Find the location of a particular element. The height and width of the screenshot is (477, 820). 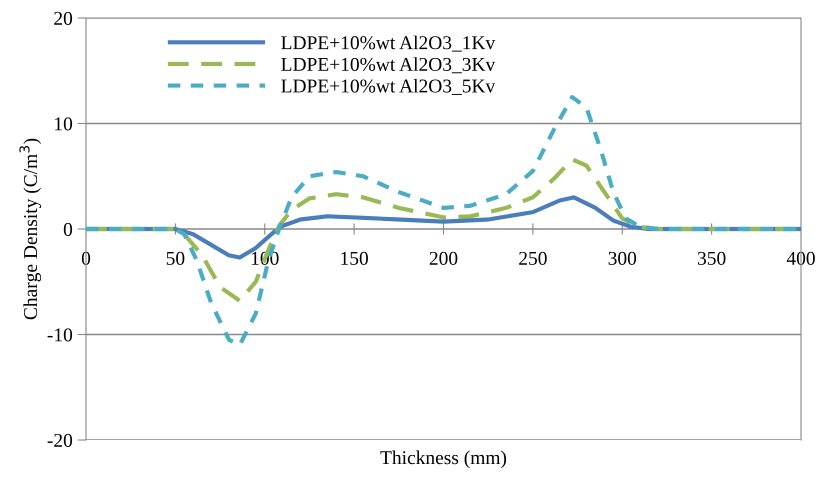

legend-label: LDPE+10%wt Al2O3_1Kv is located at coordinates (388, 44).